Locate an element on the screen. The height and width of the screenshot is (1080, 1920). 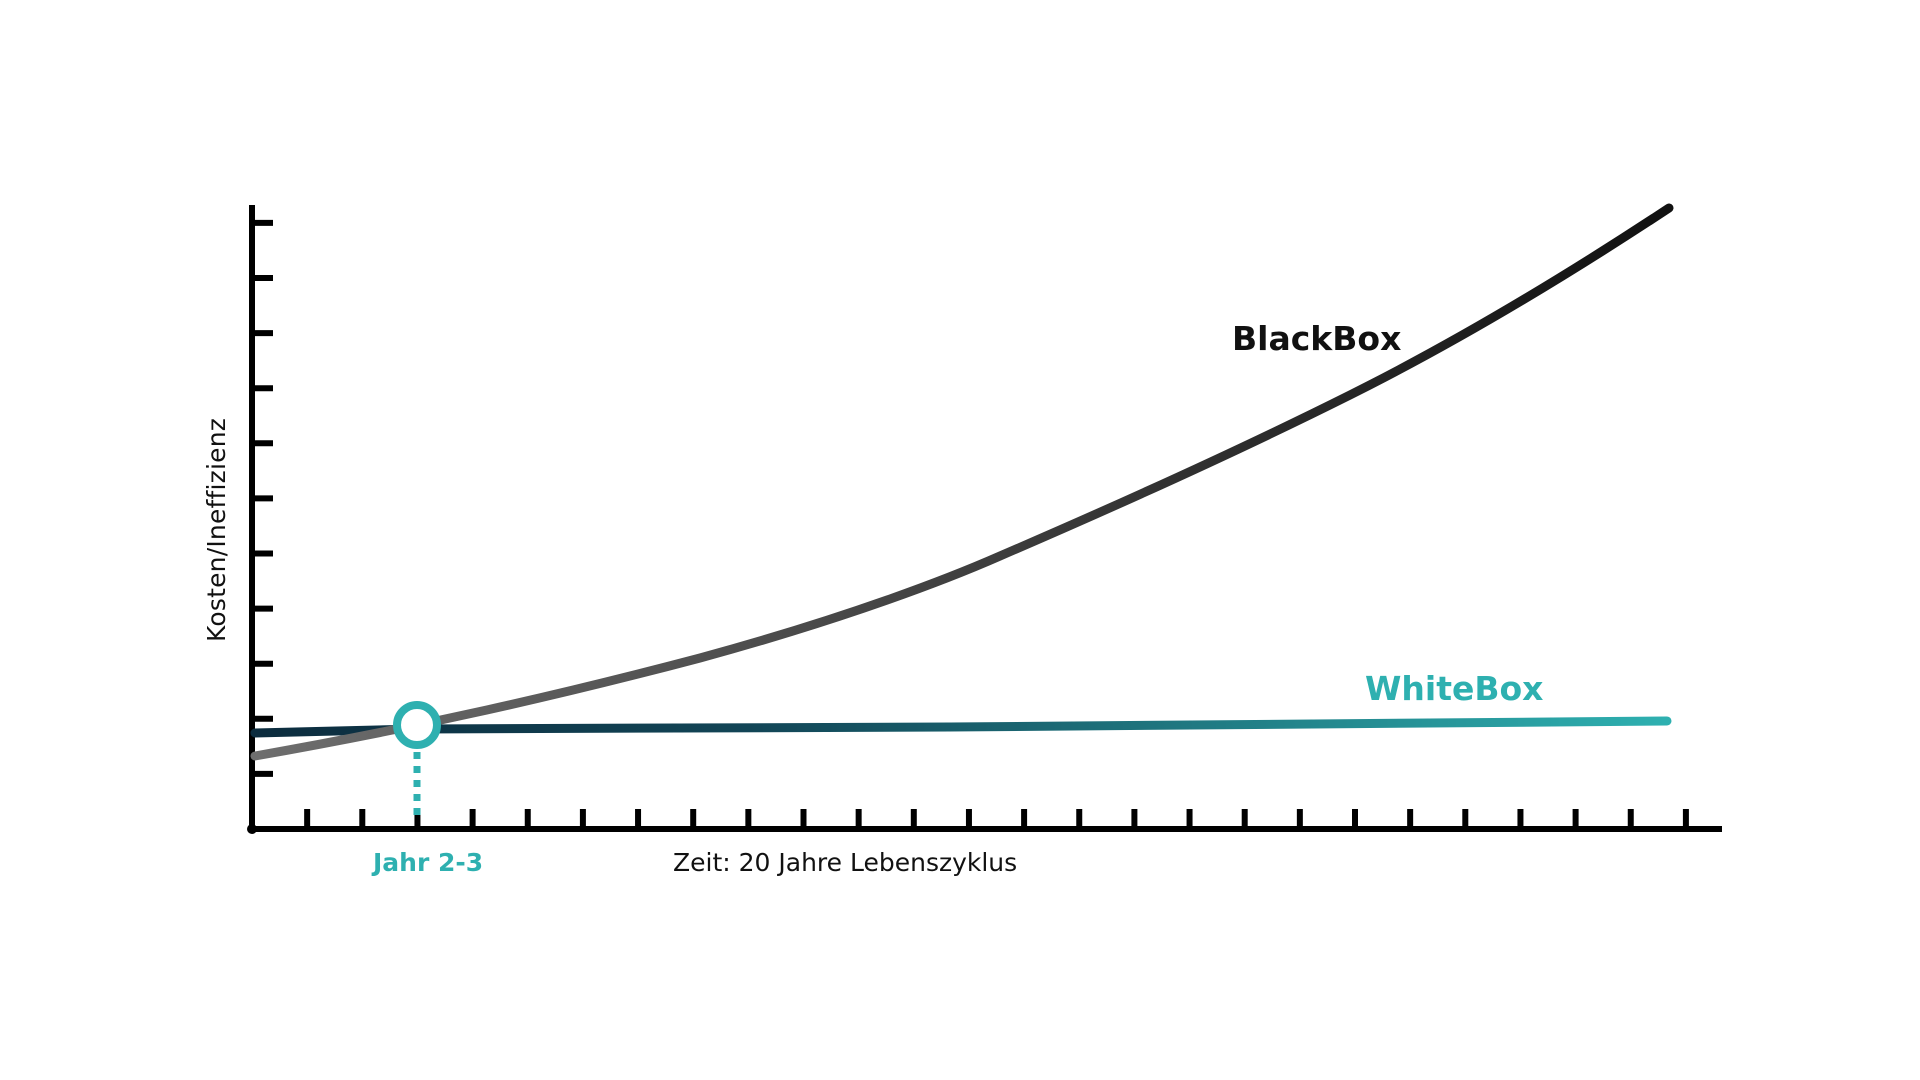
y-axis-label: Kosten/Ineffizienz is located at coordinates (216, 529).